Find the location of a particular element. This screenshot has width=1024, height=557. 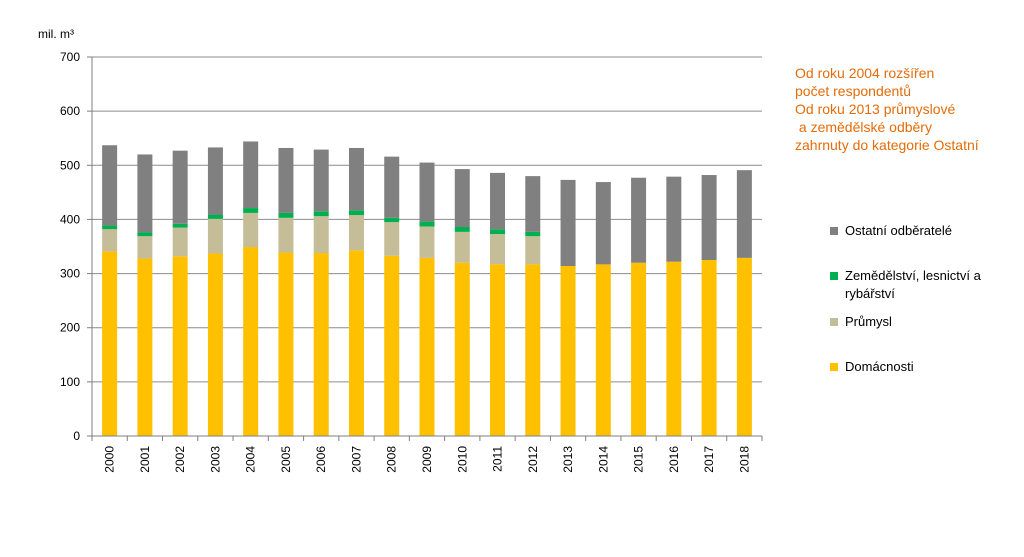

y-tick-label: 200 is located at coordinates (70, 328).